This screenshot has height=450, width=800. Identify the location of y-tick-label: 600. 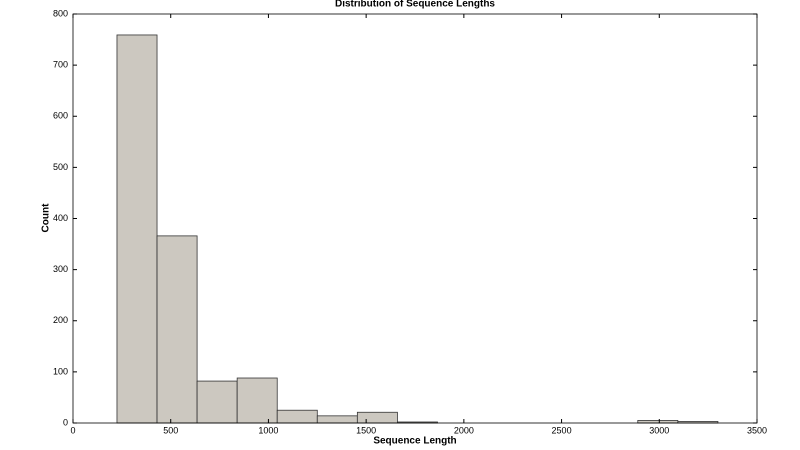
(60, 116).